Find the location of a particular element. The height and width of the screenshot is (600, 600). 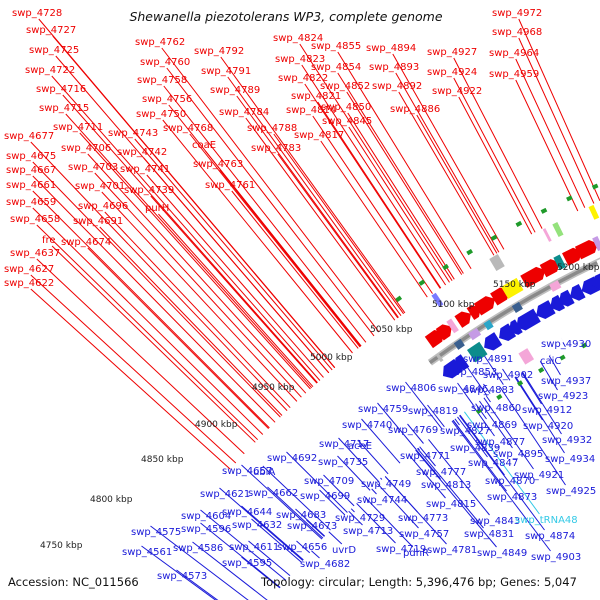

gene-label: swp_4912 is located at coordinates (547, 410).